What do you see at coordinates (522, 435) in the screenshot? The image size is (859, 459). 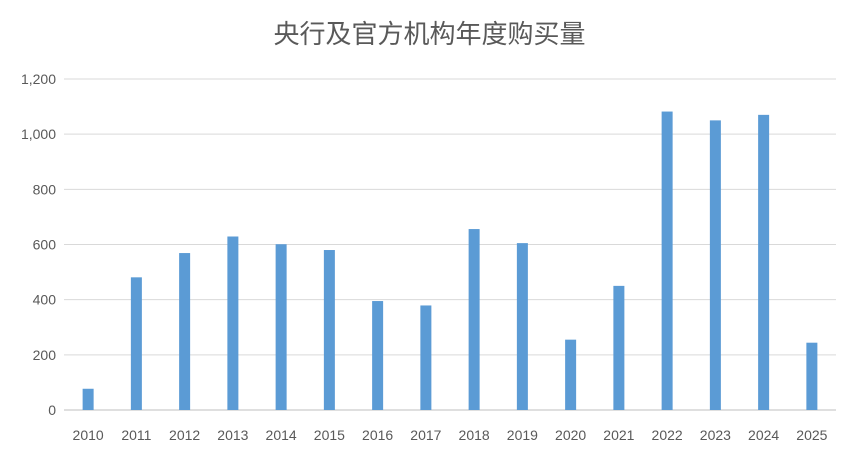 I see `x-tick-label: 2019` at bounding box center [522, 435].